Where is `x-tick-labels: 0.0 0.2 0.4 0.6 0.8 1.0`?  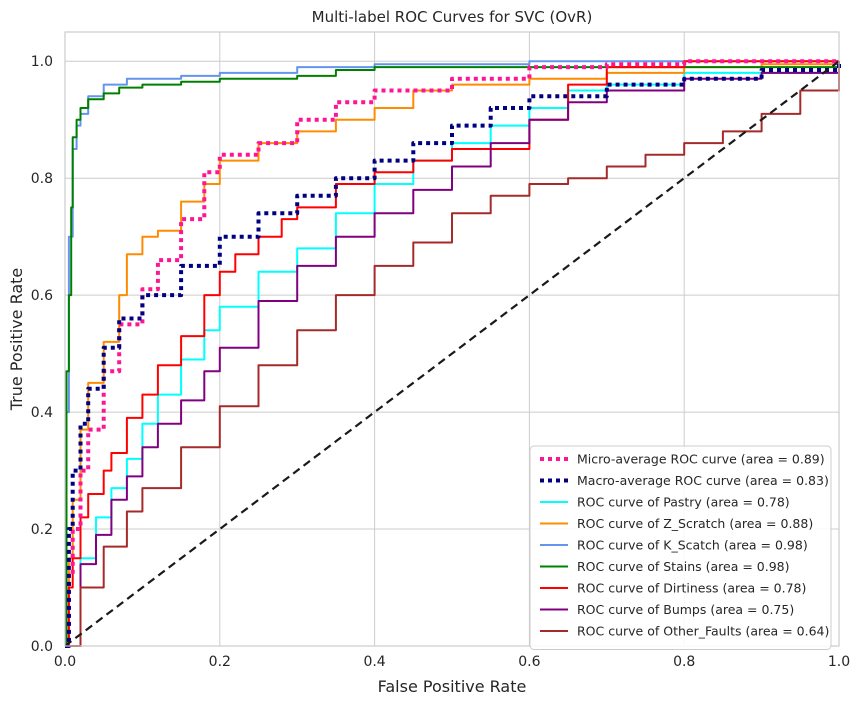 x-tick-labels: 0.0 0.2 0.4 0.6 0.8 1.0 is located at coordinates (452, 662).